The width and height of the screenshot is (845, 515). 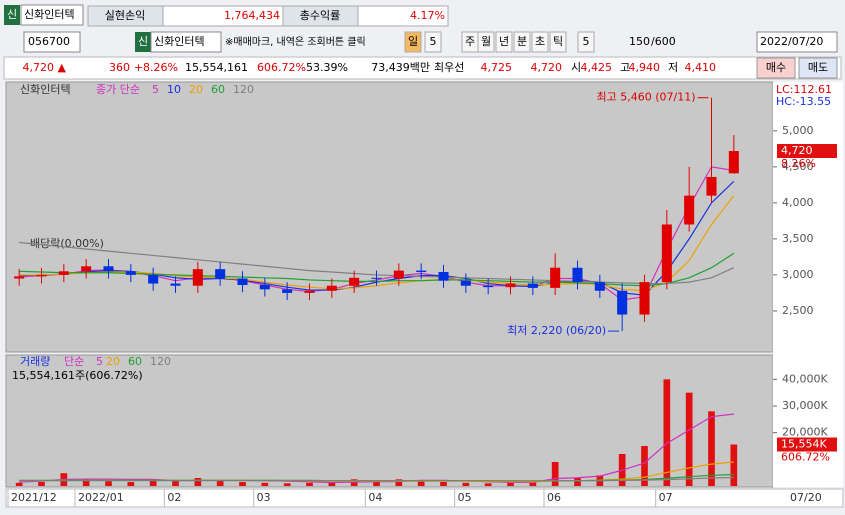 What do you see at coordinates (35, 361) in the screenshot?
I see `volume-title: 거래량` at bounding box center [35, 361].